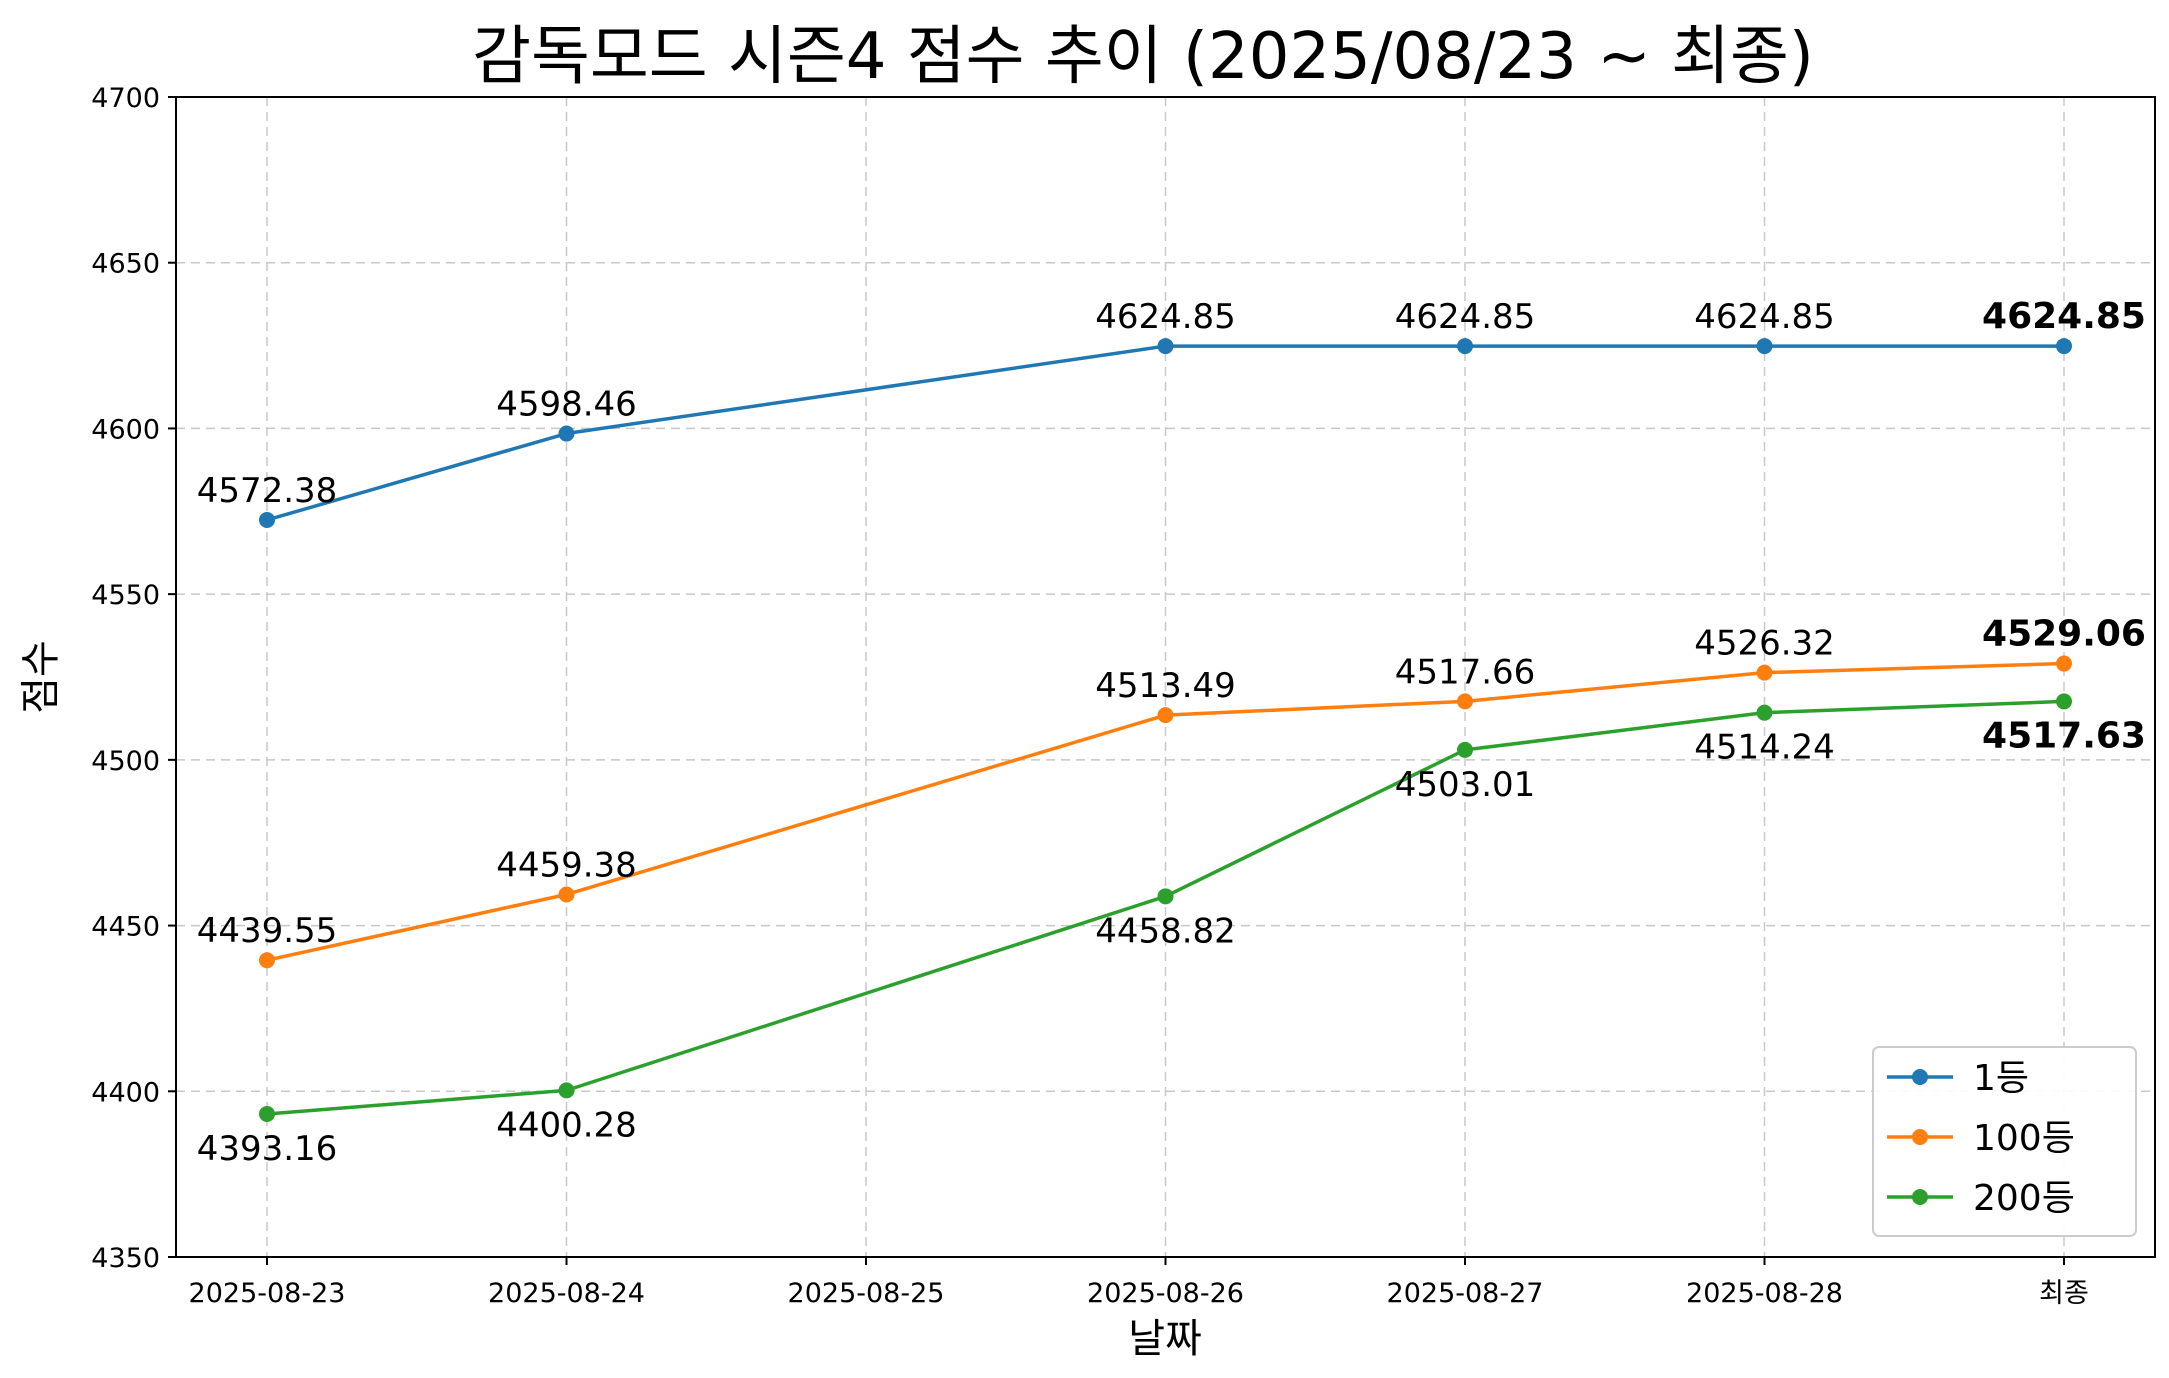 The height and width of the screenshot is (1378, 2169). Describe the element at coordinates (1465, 785) in the screenshot. I see `data-label: 4503.01` at that location.